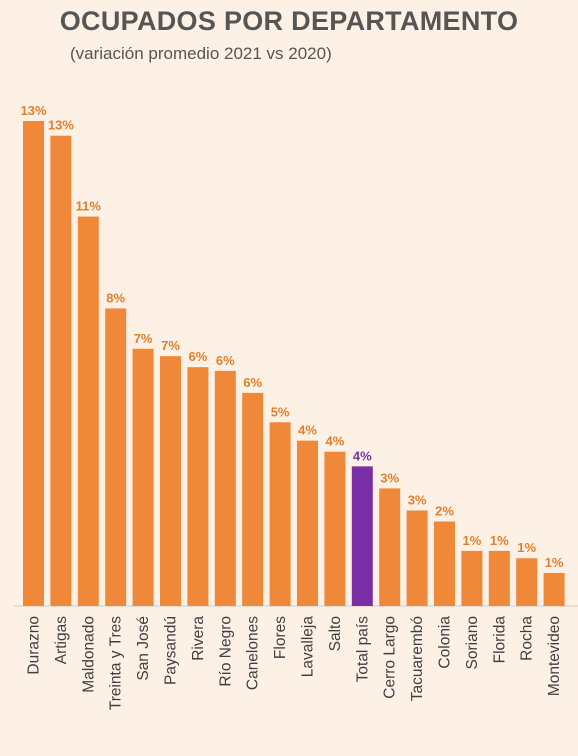  Describe the element at coordinates (390, 657) in the screenshot. I see `category-label: Cerro Largo` at that location.